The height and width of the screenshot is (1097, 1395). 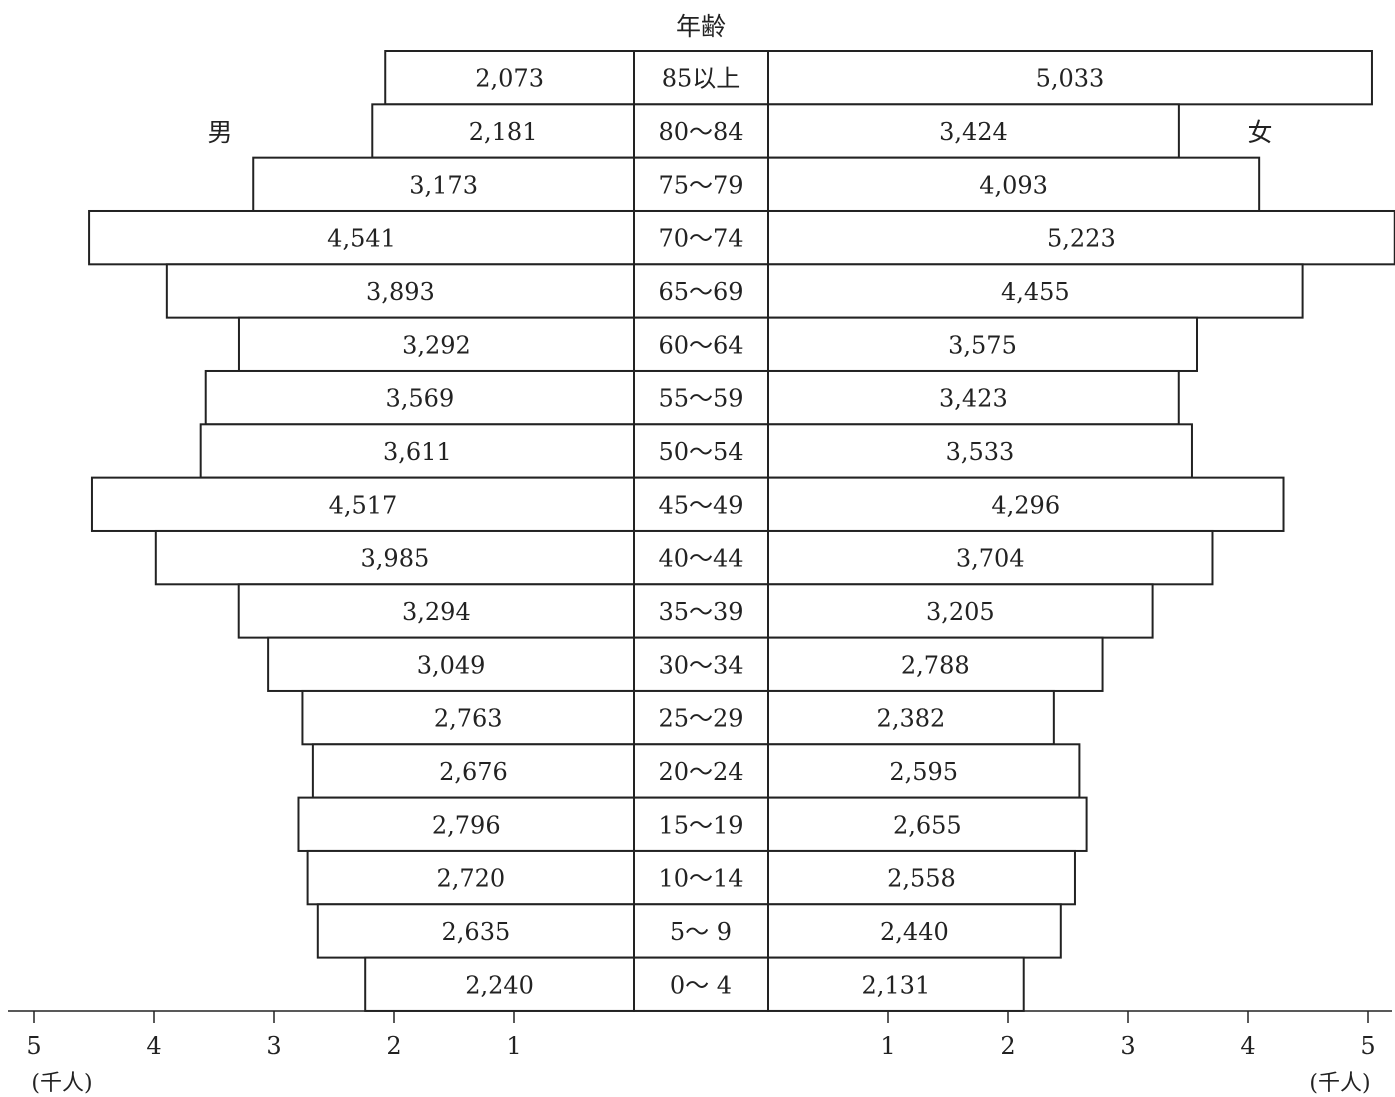 I want to click on female-value-label-12: 2,382, so click(x=911, y=719).